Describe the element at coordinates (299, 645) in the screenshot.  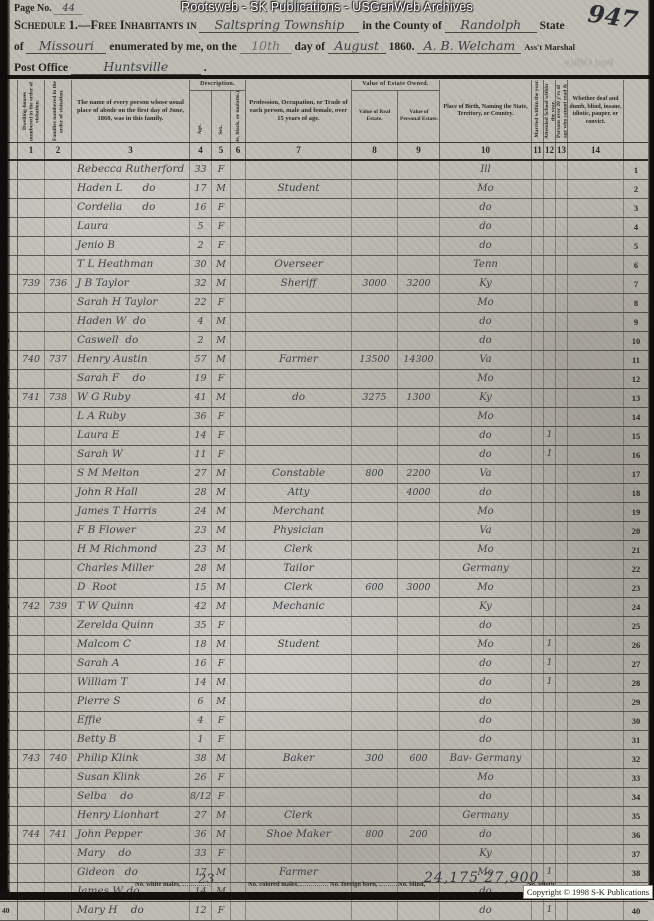
I see `cell-occupation: Student` at that location.